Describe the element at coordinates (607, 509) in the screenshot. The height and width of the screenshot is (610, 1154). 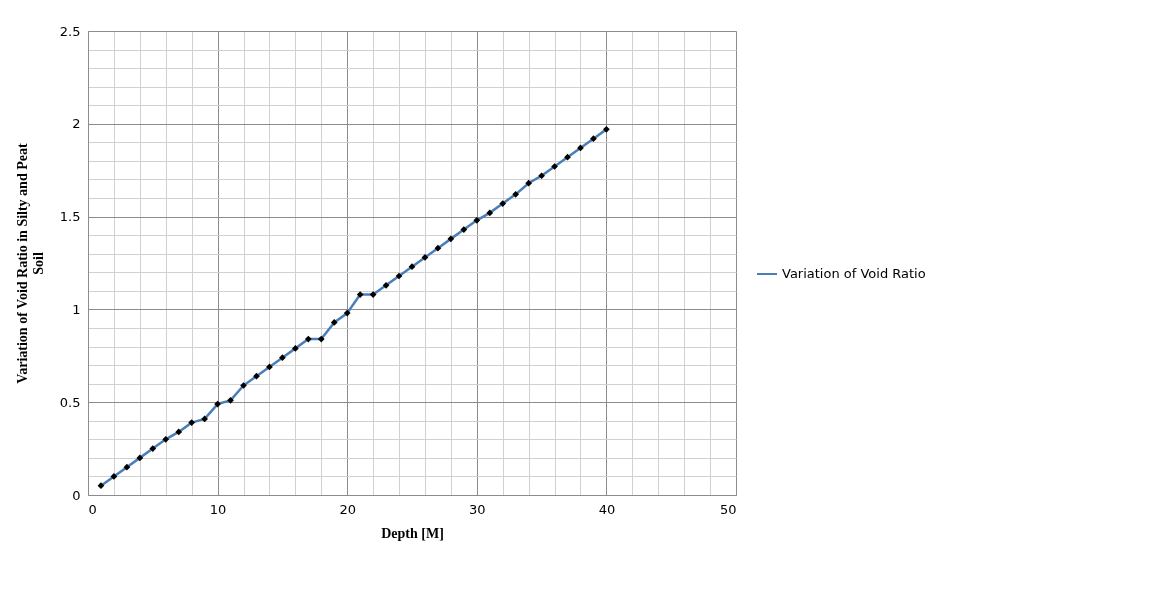
I see `x-tick-label: 40` at that location.